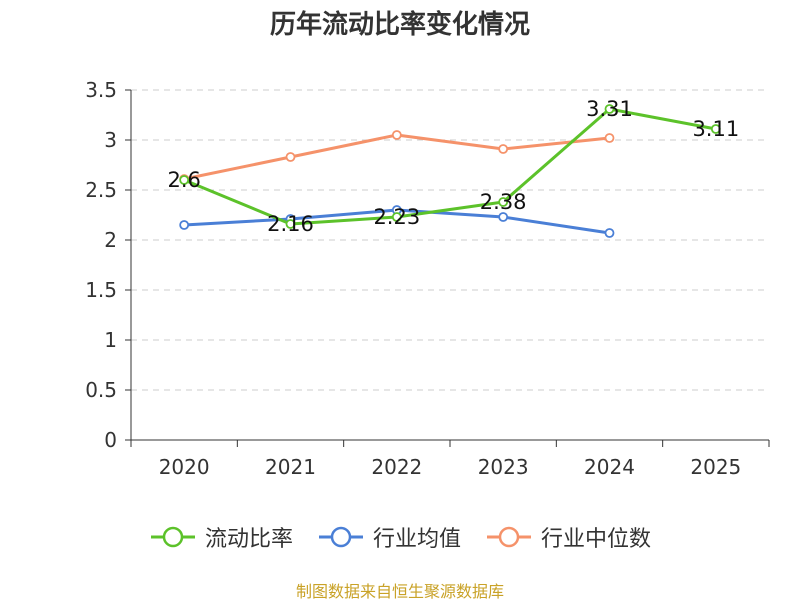 The image size is (800, 602). What do you see at coordinates (399, 25) in the screenshot?
I see `chart-title: 历年流动比率变化情况` at bounding box center [399, 25].